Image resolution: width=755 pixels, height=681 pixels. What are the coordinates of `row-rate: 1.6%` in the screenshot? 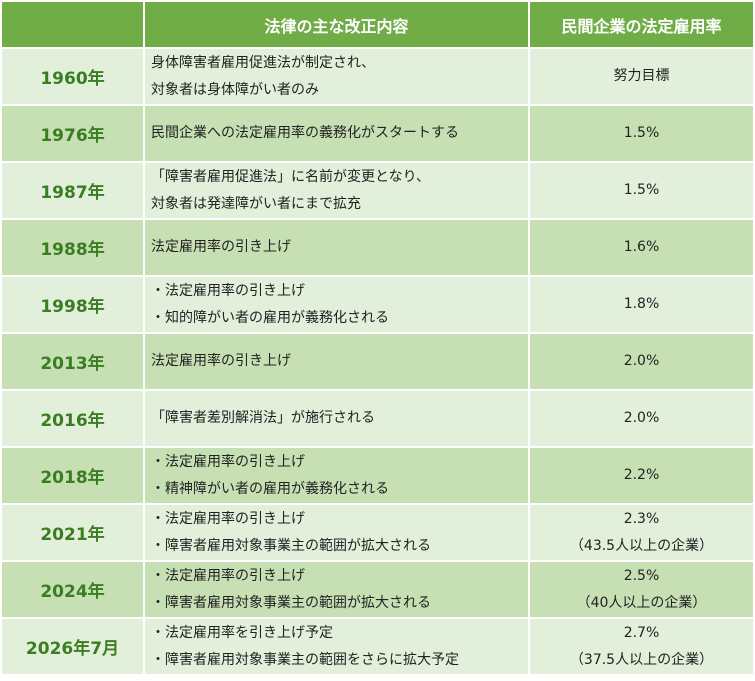 It's located at (641, 247).